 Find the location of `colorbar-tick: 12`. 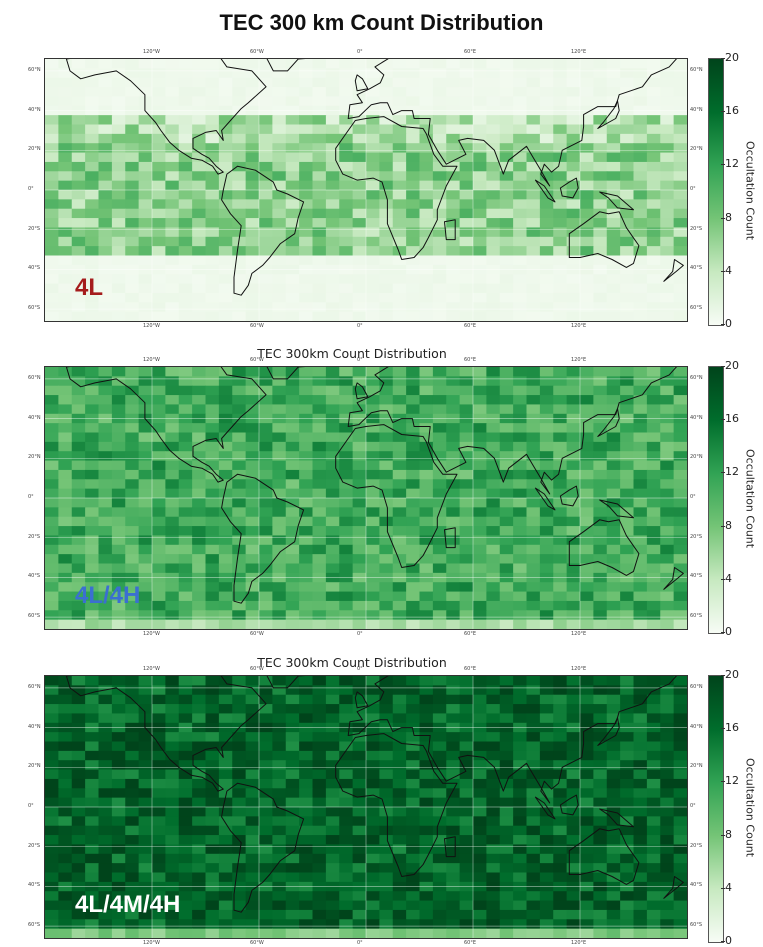

colorbar-tick: 12 is located at coordinates (730, 472).